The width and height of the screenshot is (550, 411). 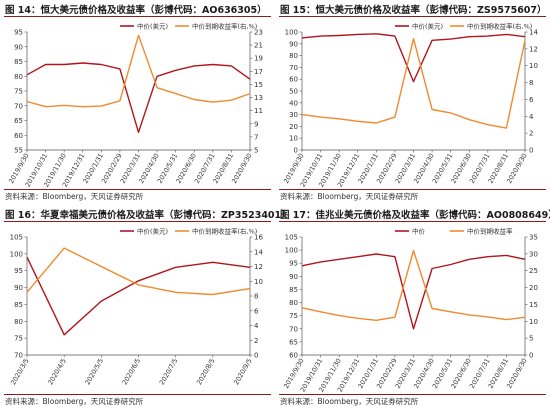 What do you see at coordinates (136, 10) in the screenshot?
I see `panel-title: 图 14：恒大美元债价格及收益率（彭博代码：AO636305）` at bounding box center [136, 10].